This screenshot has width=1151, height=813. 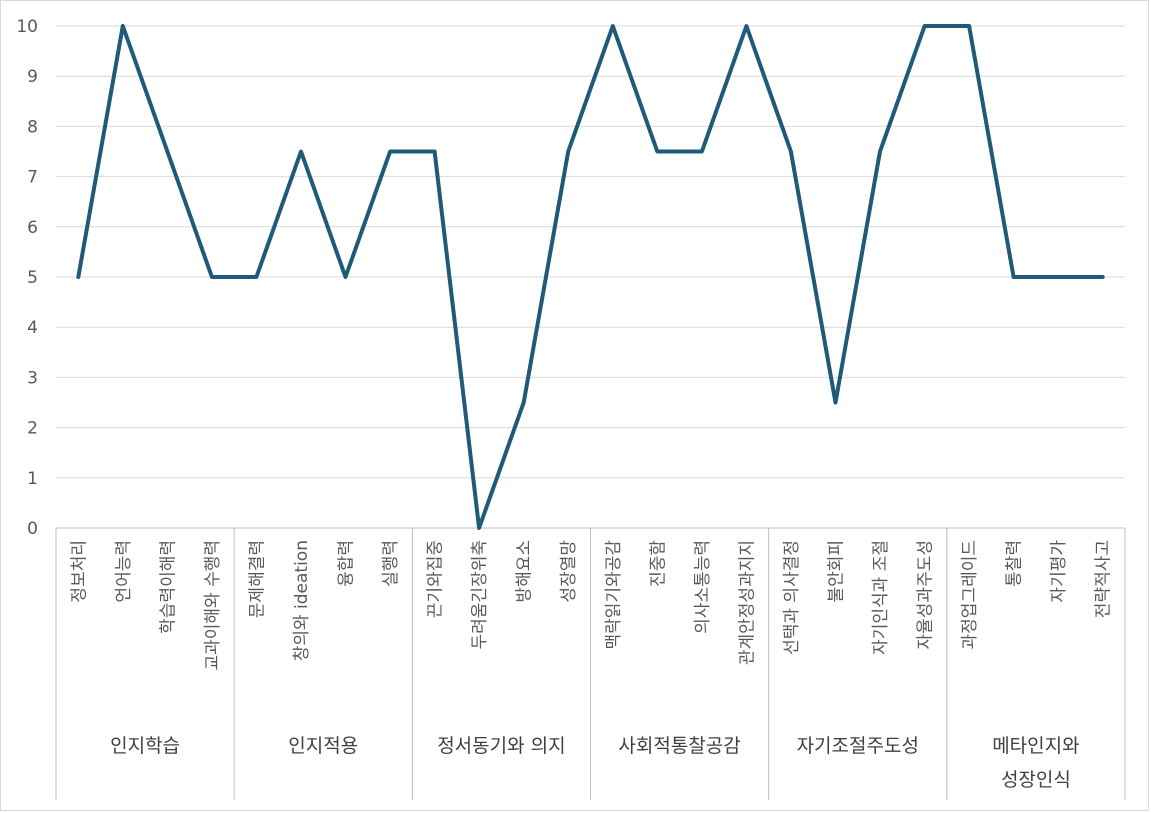 What do you see at coordinates (32, 479) in the screenshot?
I see `y-tick-label: 1` at bounding box center [32, 479].